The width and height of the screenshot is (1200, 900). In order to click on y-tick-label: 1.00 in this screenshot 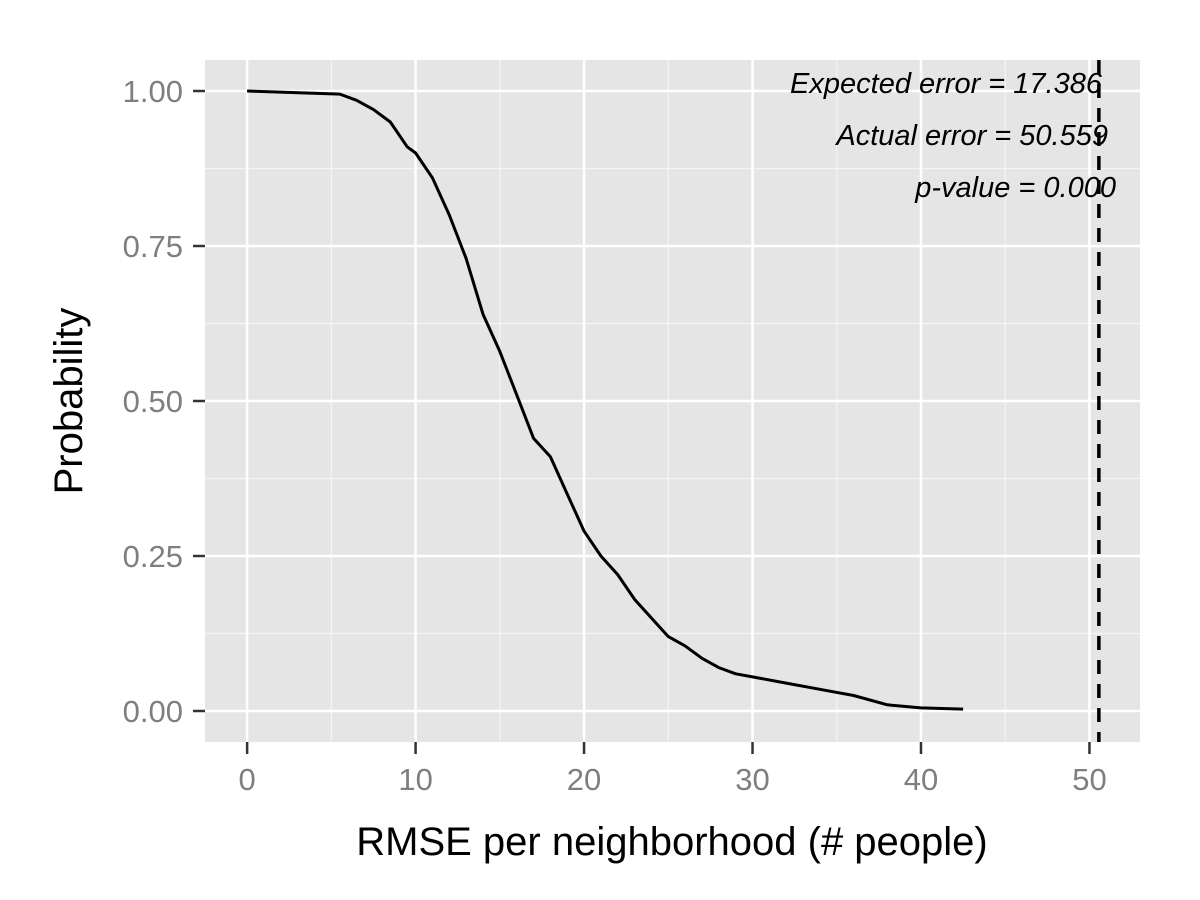, I will do `click(153, 91)`.